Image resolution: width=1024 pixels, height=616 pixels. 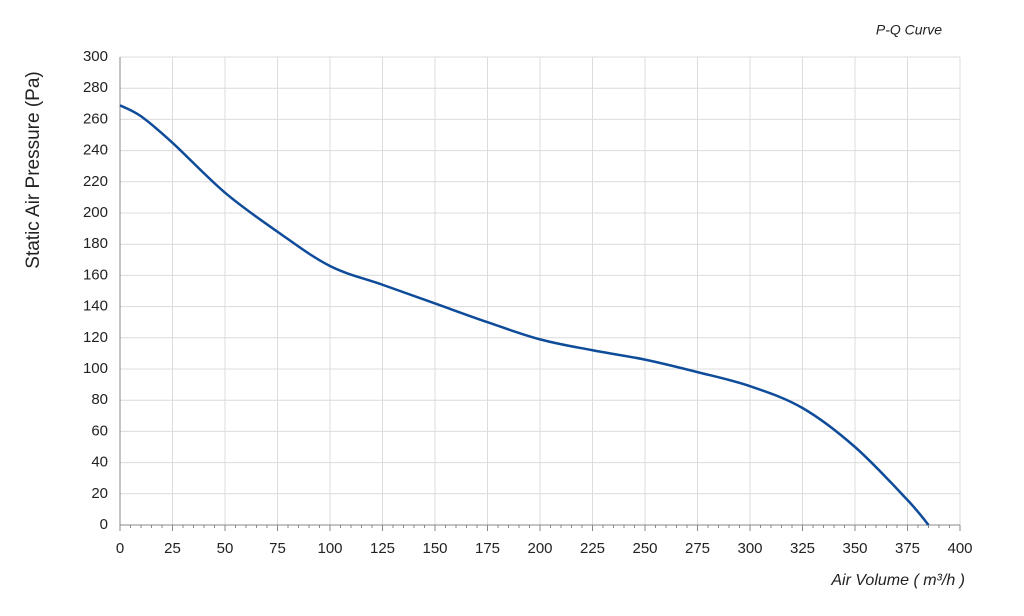 What do you see at coordinates (95, 368) in the screenshot?
I see `y-tick-label: 100` at bounding box center [95, 368].